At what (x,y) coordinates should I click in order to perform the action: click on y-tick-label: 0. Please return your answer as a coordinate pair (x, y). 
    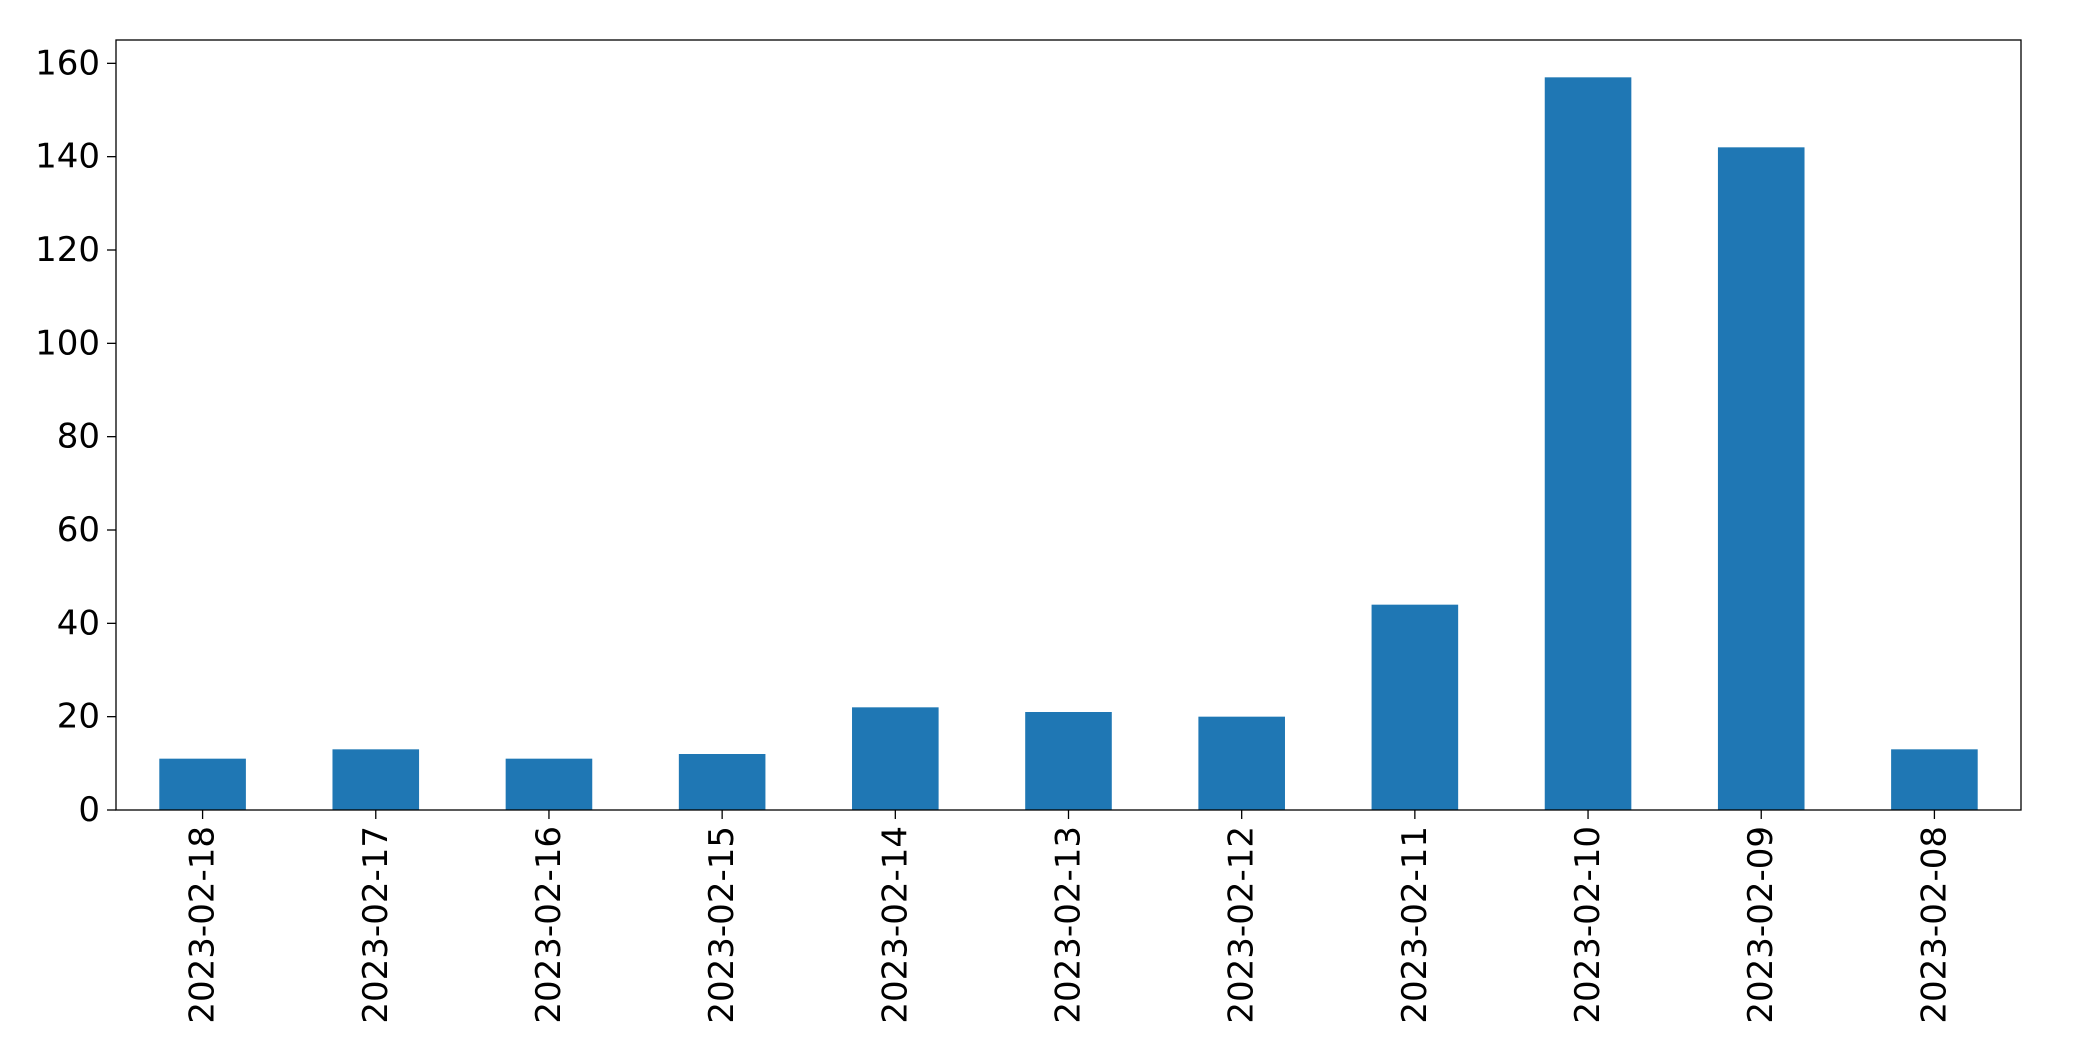
    Looking at the image, I should click on (89, 810).